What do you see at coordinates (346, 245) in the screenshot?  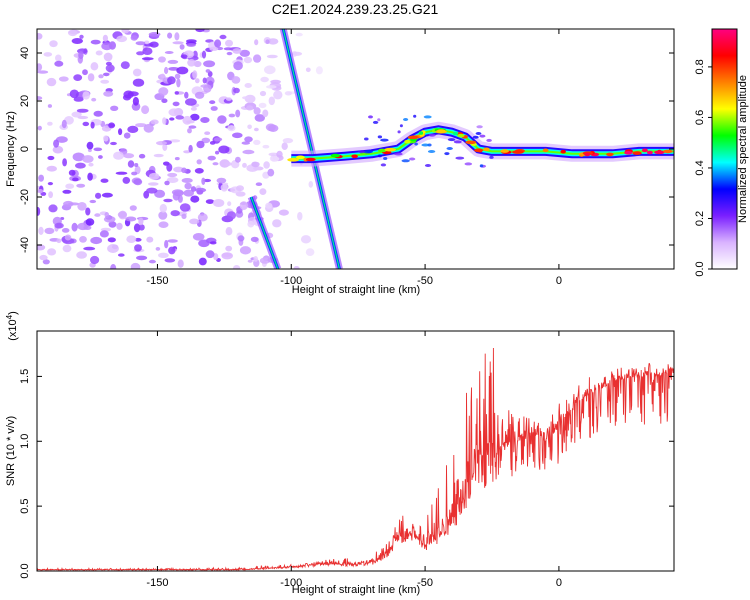 I see `spectrogram-ytick: -40` at bounding box center [346, 245].